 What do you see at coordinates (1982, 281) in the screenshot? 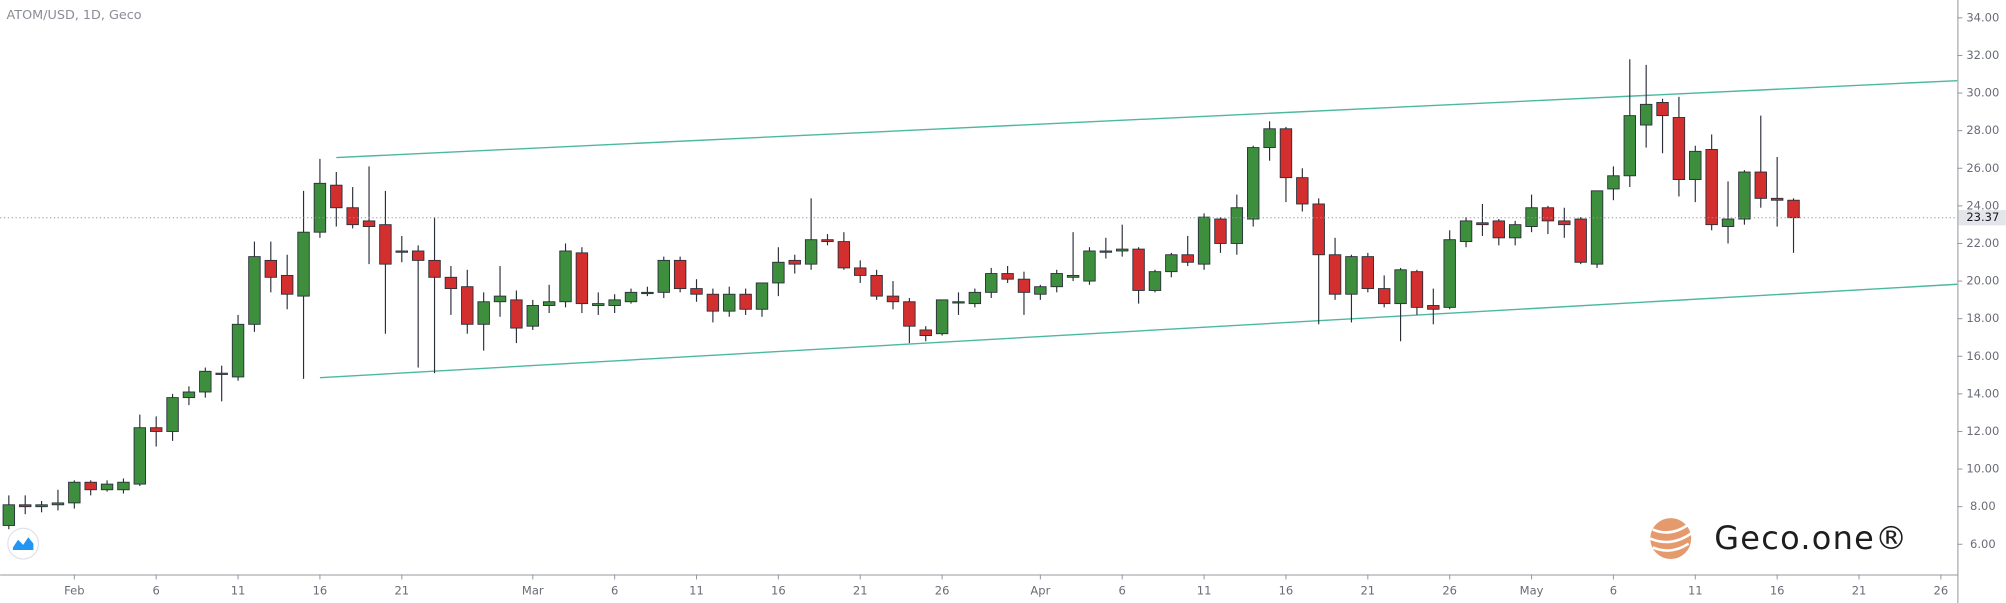
I see `y-tick-label: 20.00` at bounding box center [1982, 281].